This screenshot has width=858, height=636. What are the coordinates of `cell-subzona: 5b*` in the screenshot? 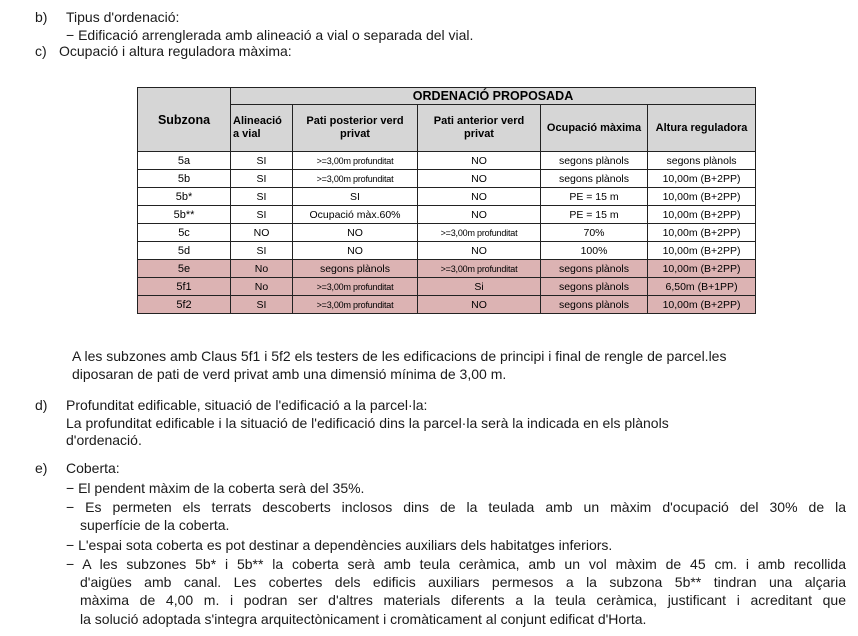 It's located at (184, 196).